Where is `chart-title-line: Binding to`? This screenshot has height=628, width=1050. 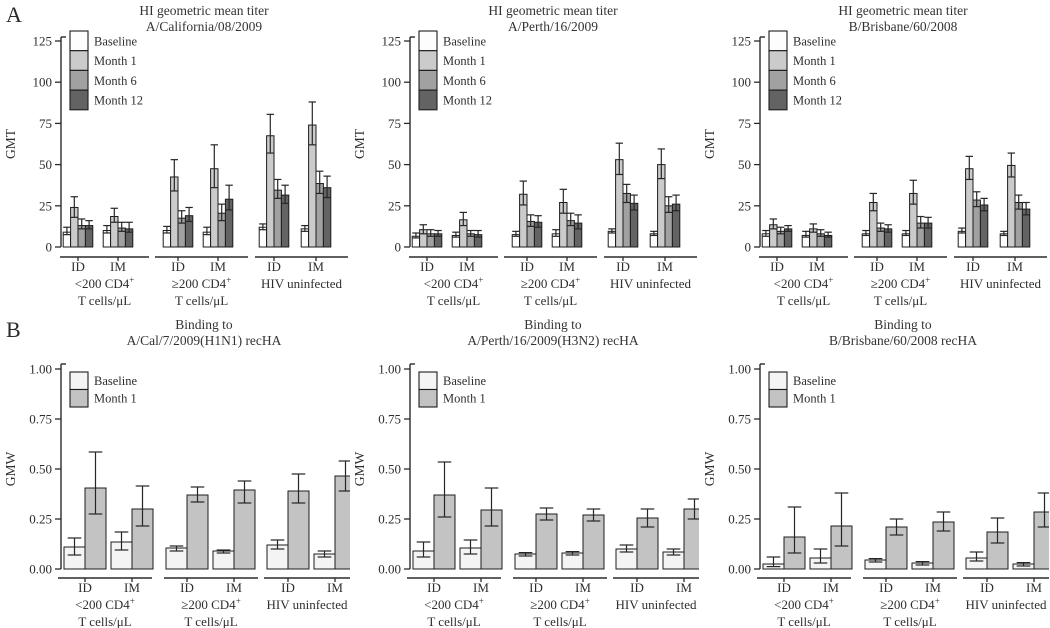 chart-title-line: Binding to is located at coordinates (903, 324).